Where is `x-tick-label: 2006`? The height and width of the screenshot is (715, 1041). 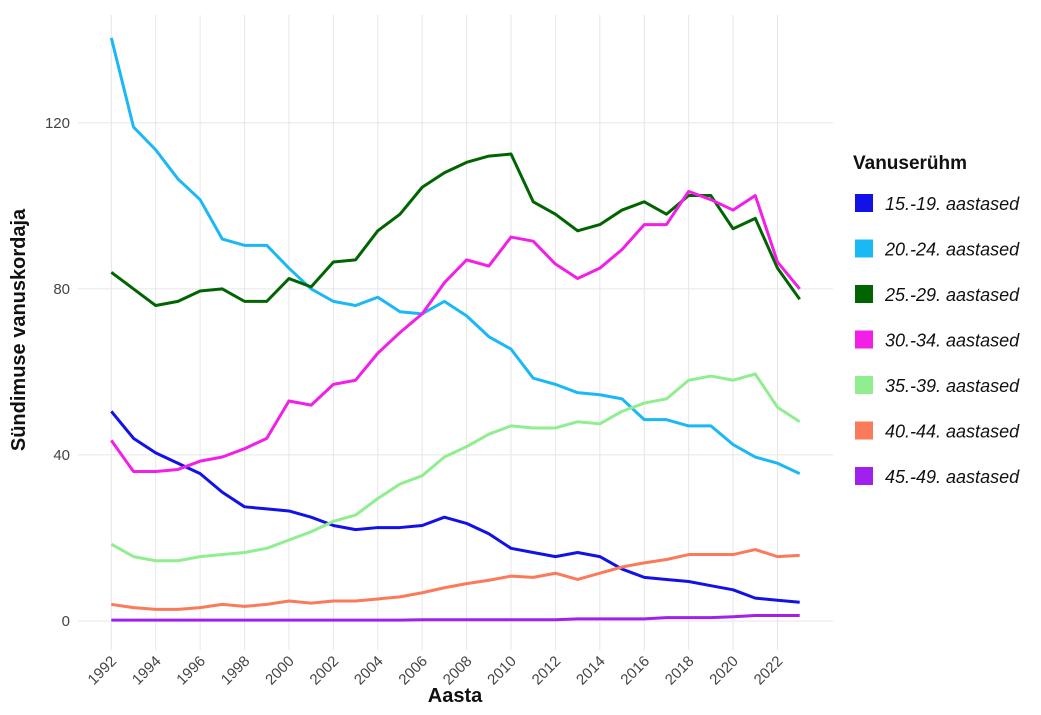 x-tick-label: 2006 is located at coordinates (413, 671).